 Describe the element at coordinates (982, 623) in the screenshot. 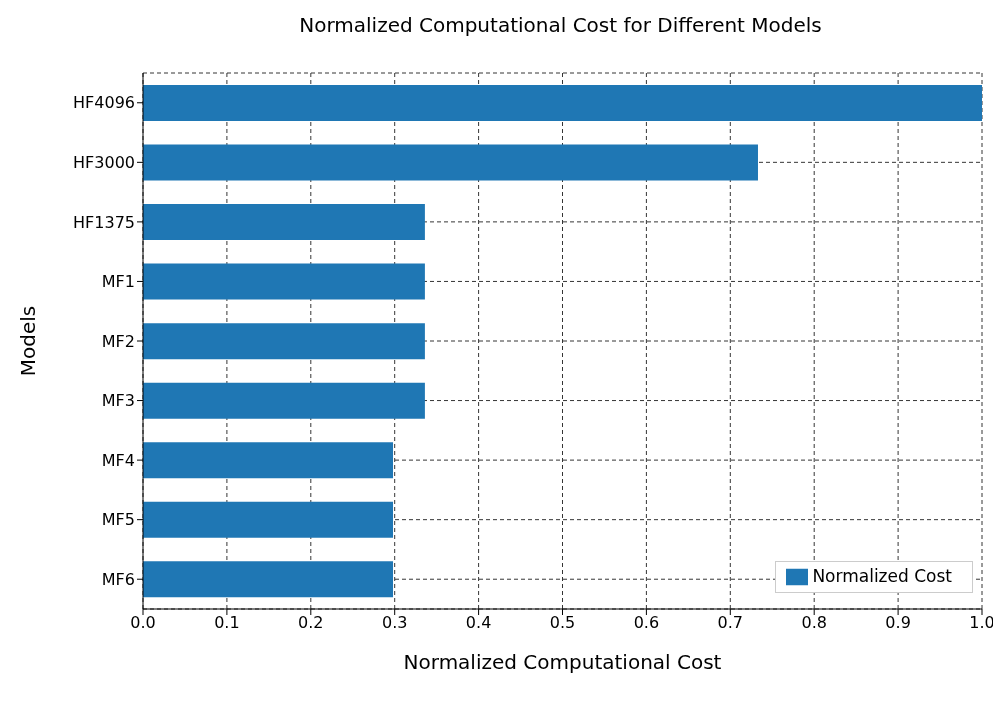

I see `x-tick-label: 1.0` at that location.